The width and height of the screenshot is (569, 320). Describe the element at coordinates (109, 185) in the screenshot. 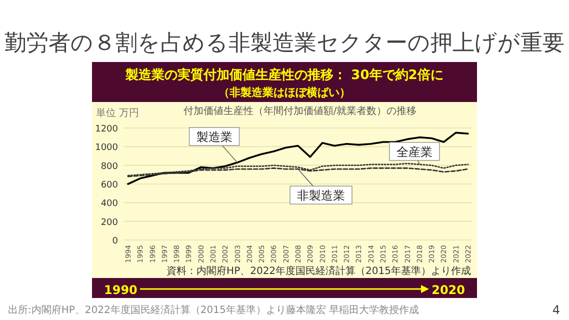

I see `y-tick-label: 600` at that location.